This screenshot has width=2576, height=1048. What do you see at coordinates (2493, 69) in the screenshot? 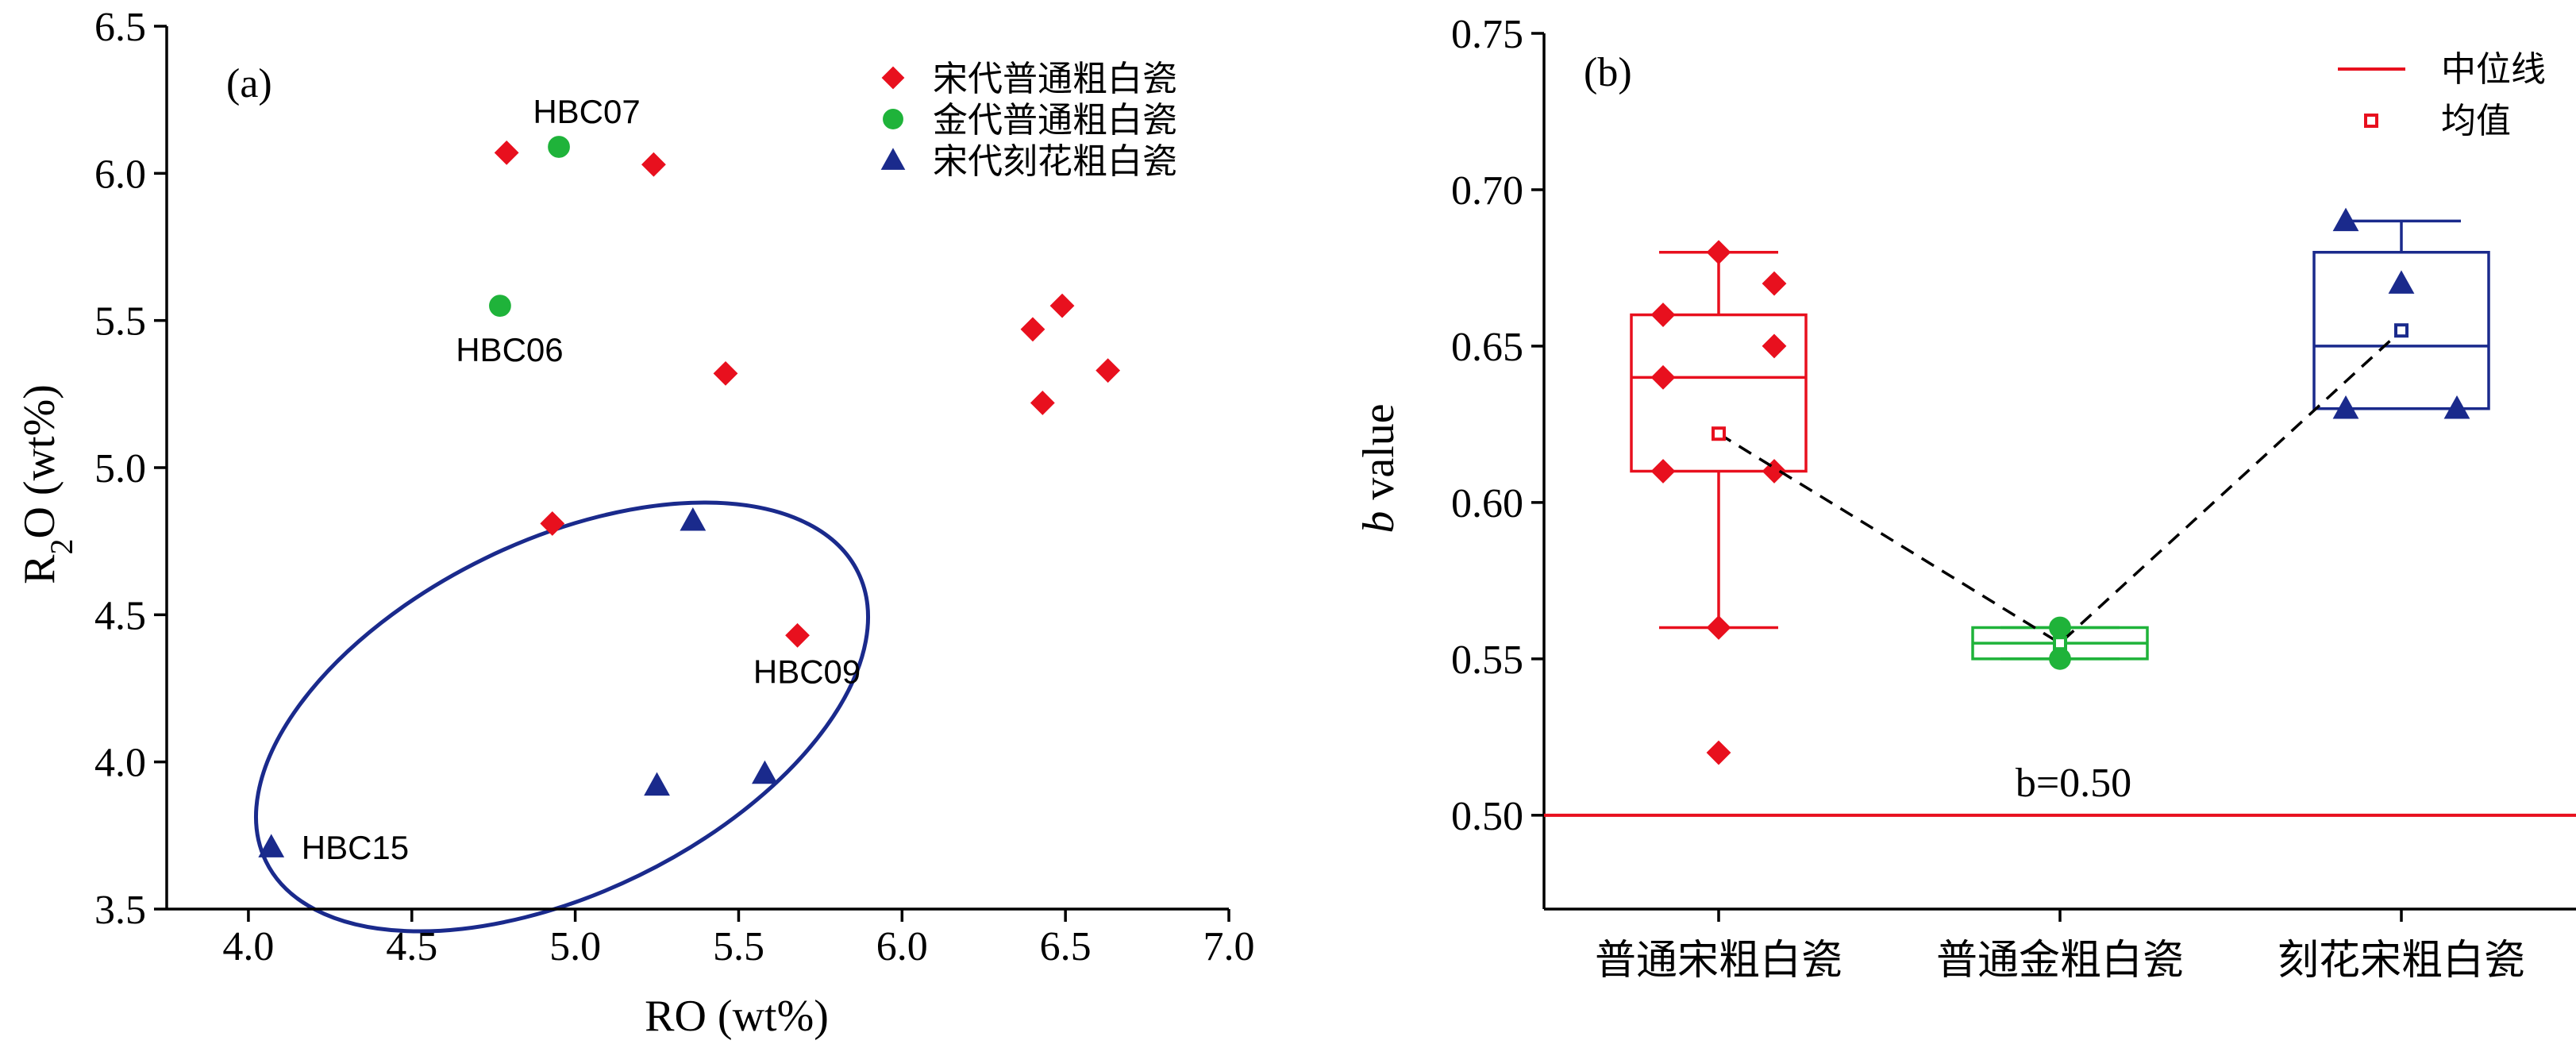
I see `legend-median-label: 中位线` at bounding box center [2493, 69].